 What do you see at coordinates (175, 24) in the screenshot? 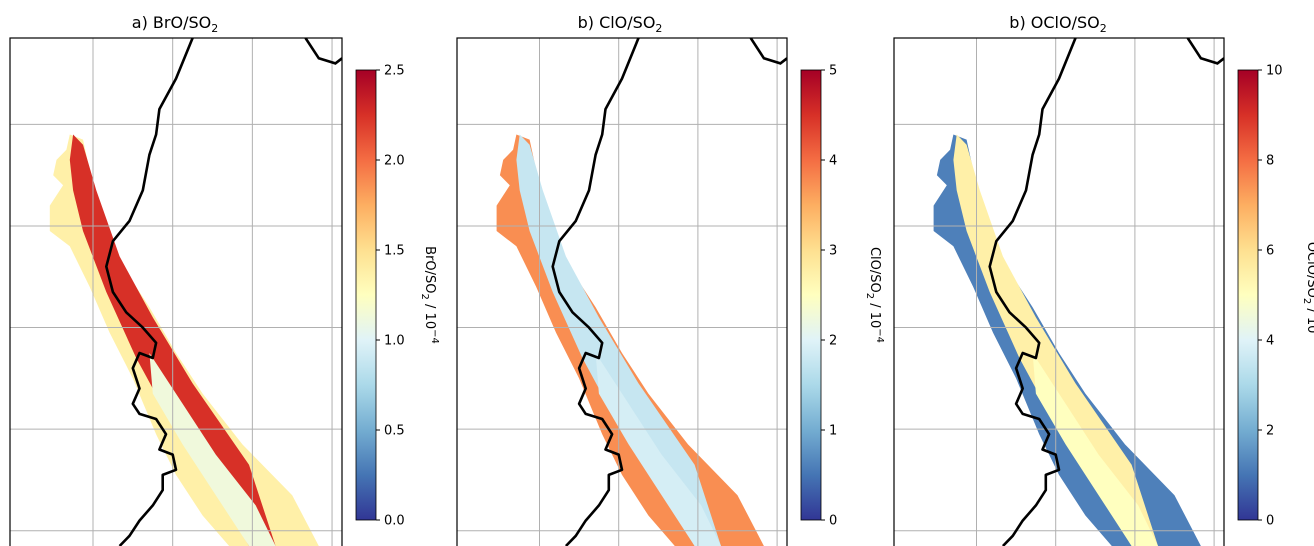
I see `panel-title: a) BrO/SO2` at bounding box center [175, 24].